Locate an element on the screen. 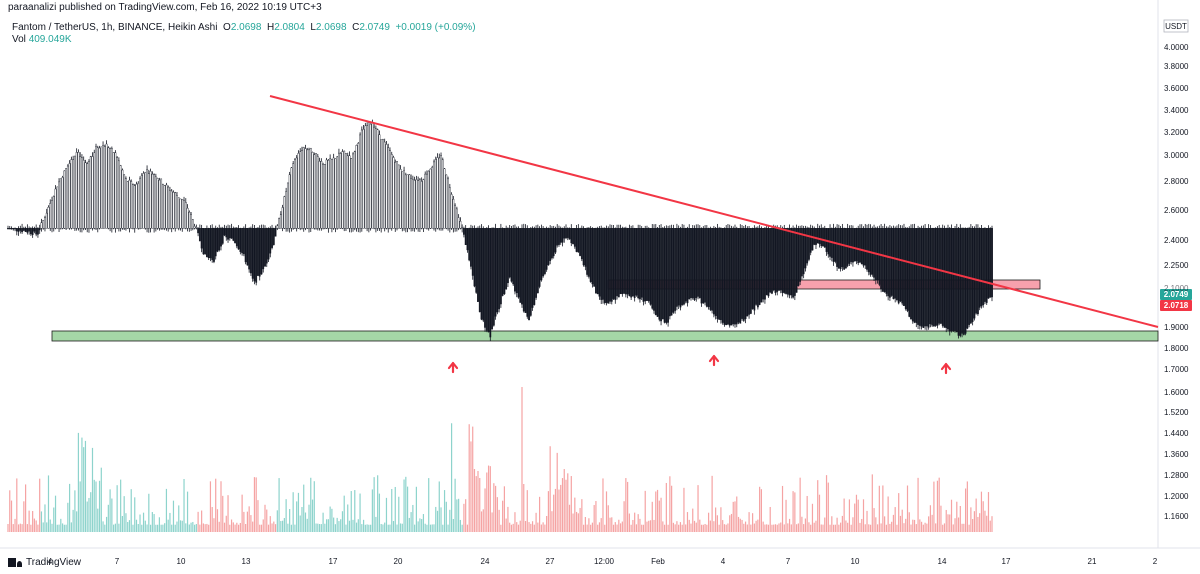  currency-label: USDT is located at coordinates (1176, 26).